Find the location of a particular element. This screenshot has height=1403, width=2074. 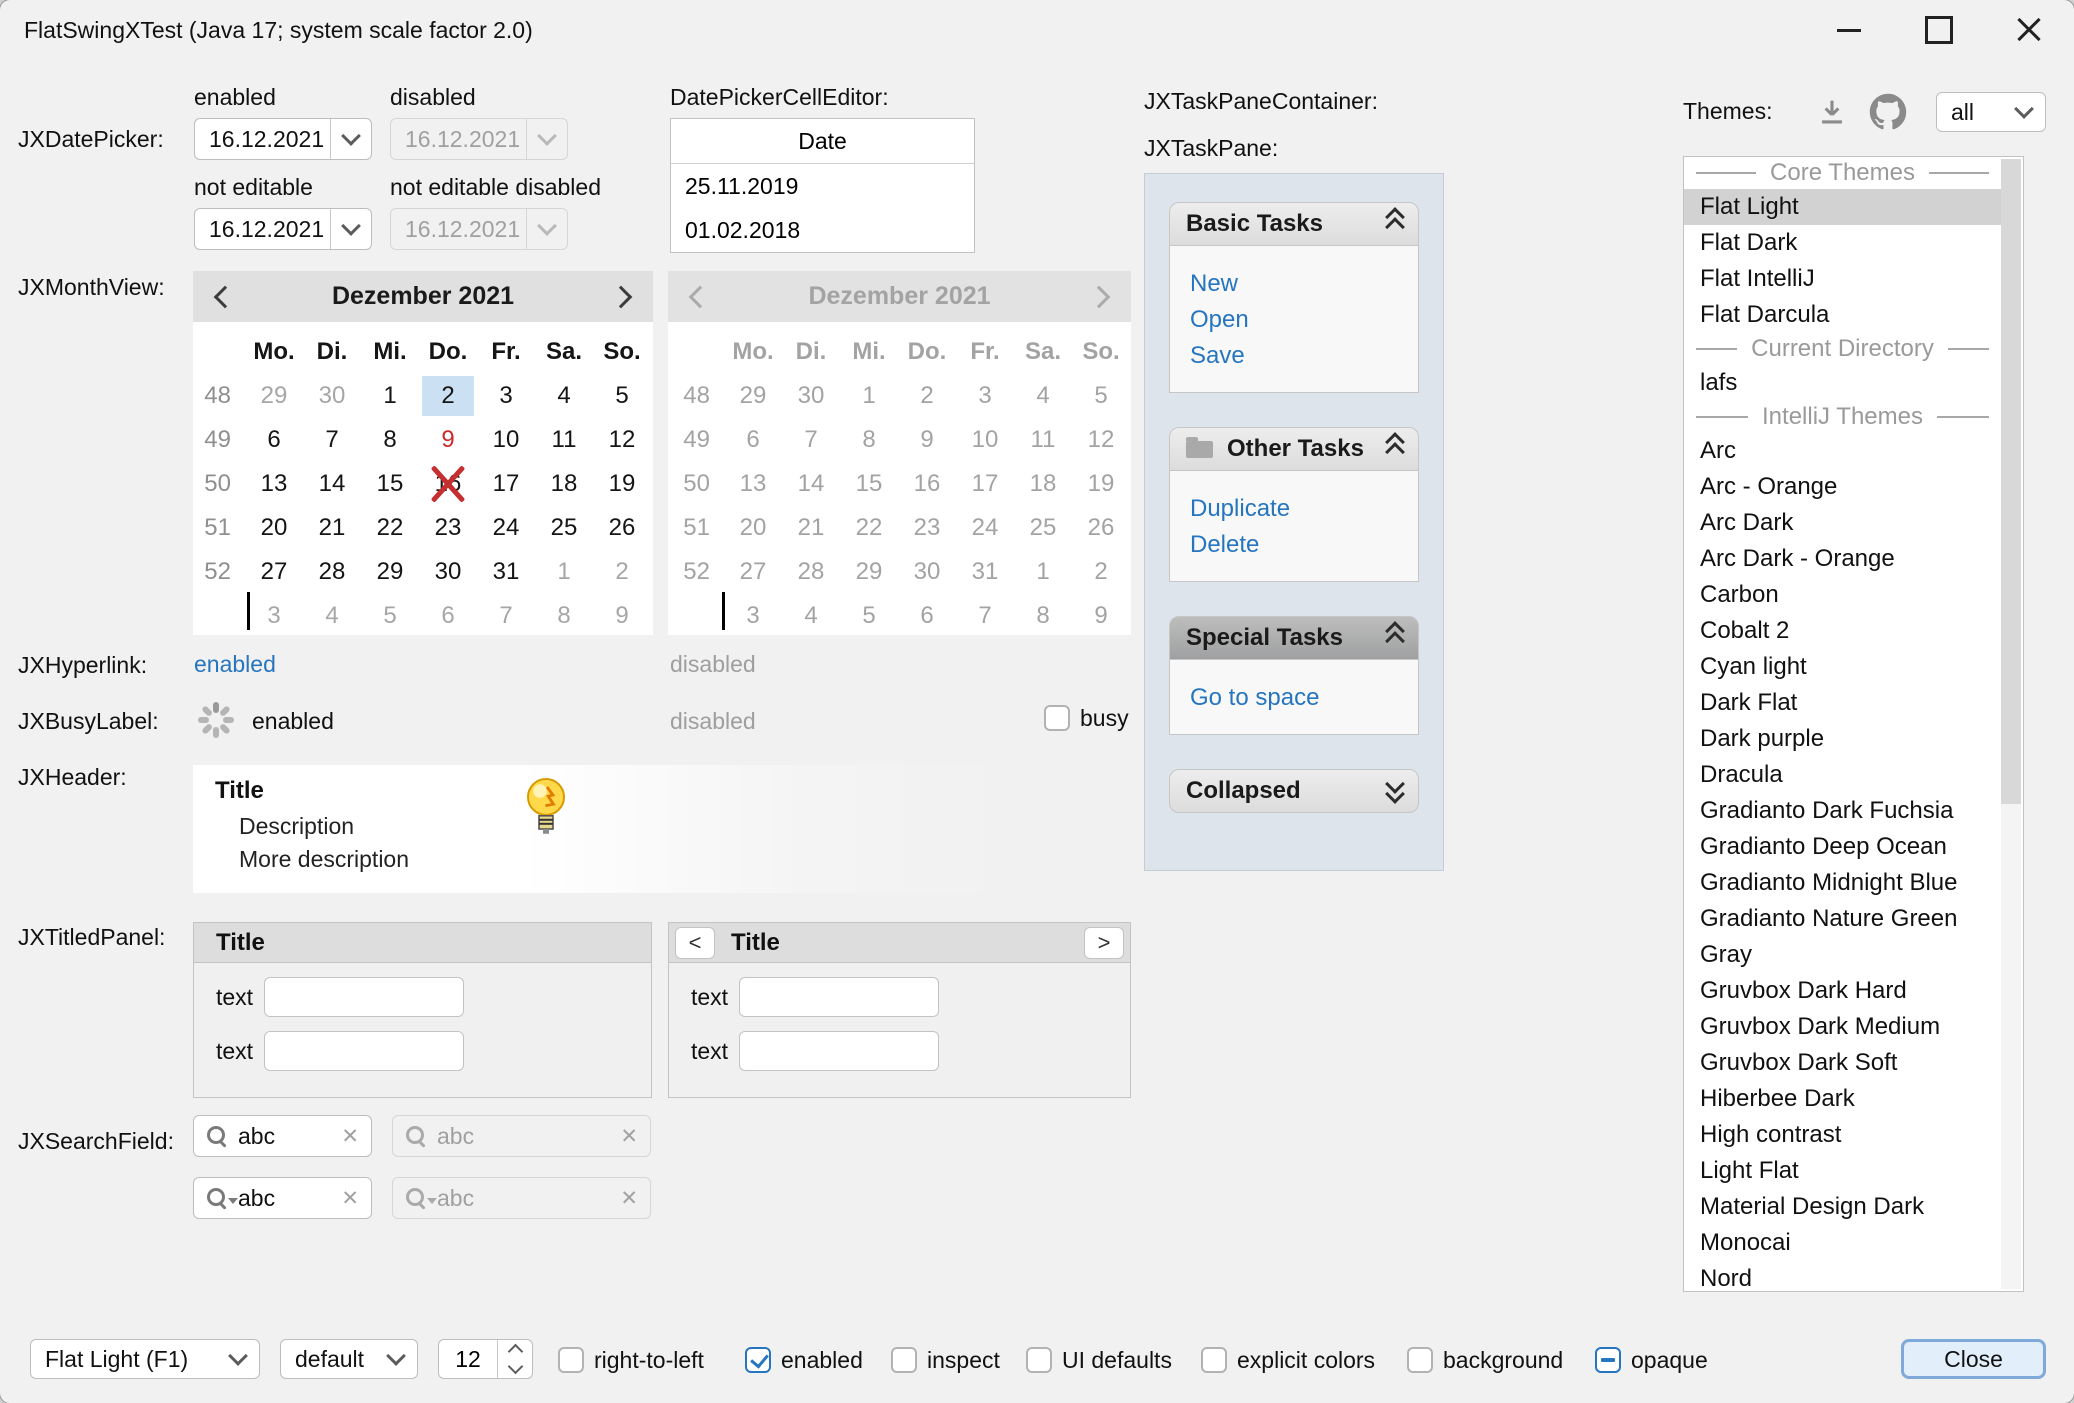

day-cell: 20 is located at coordinates (274, 527).